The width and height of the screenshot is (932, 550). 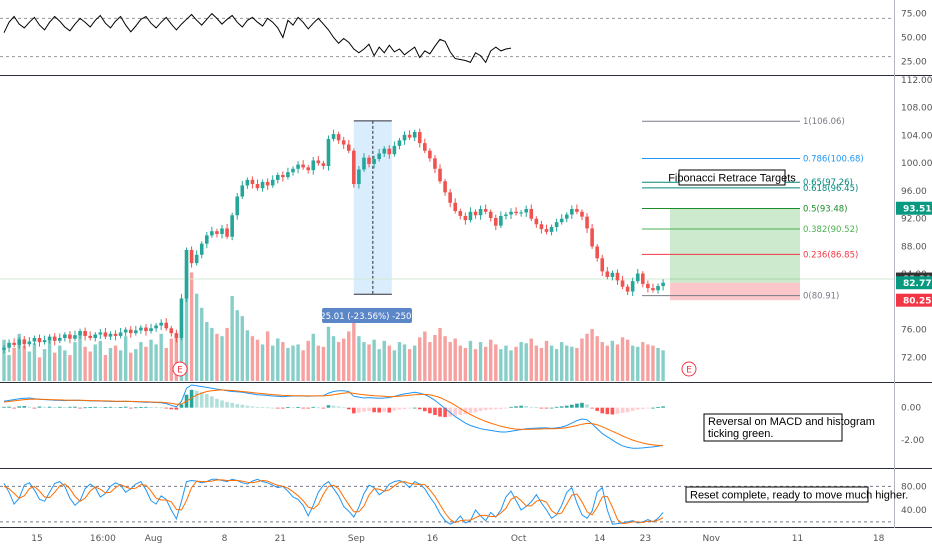 I want to click on fib-level-label: 0.382(90.52), so click(x=830, y=230).